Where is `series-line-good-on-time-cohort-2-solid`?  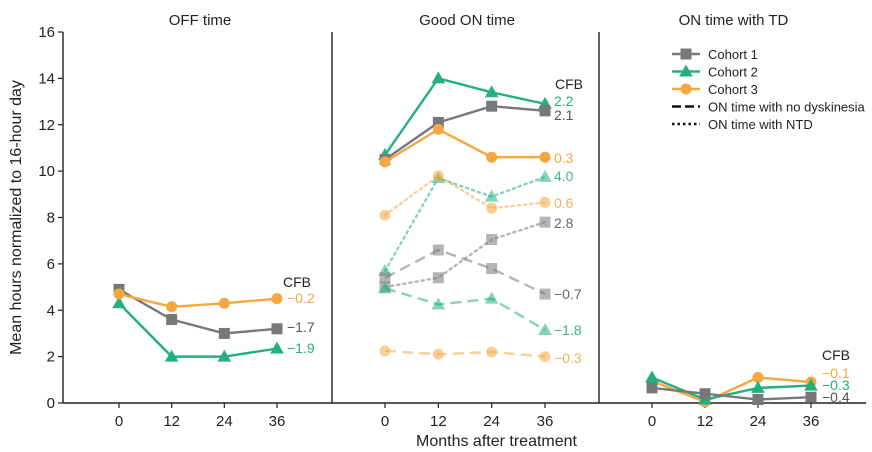
series-line-good-on-time-cohort-2-solid is located at coordinates (465, 116).